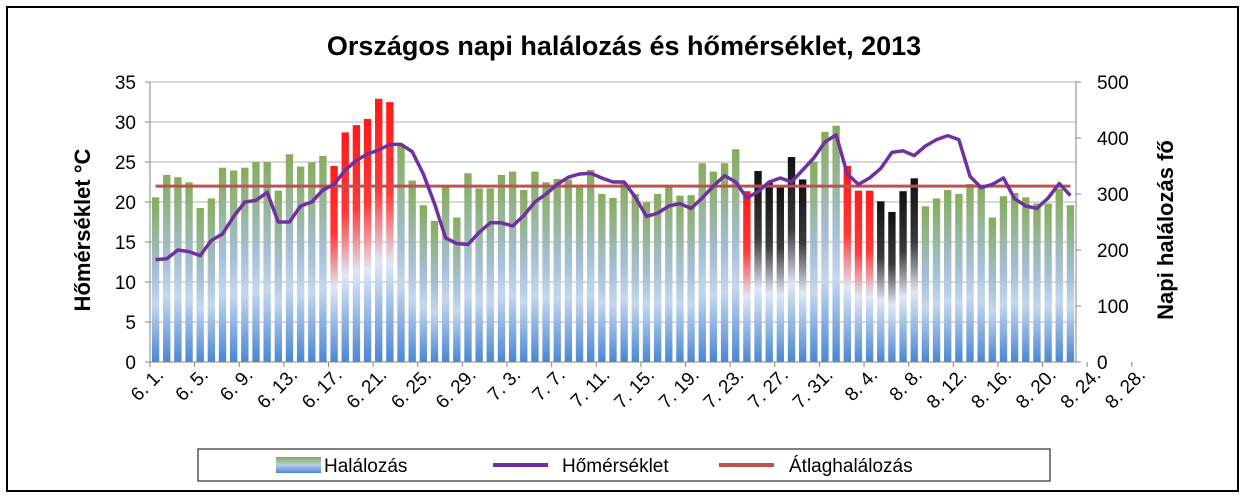 This screenshot has width=1247, height=502. Describe the element at coordinates (724, 389) in the screenshot. I see `x-tick-label: 7. 23.` at that location.